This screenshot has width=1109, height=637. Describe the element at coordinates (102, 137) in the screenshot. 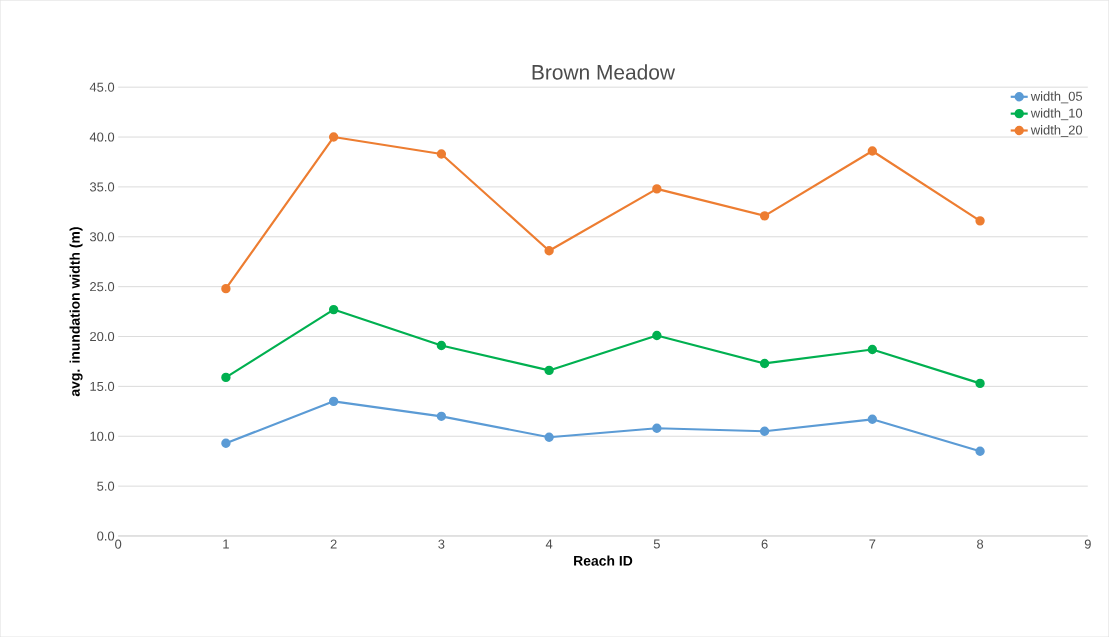

I see `y-tick-label: 40.0` at that location.